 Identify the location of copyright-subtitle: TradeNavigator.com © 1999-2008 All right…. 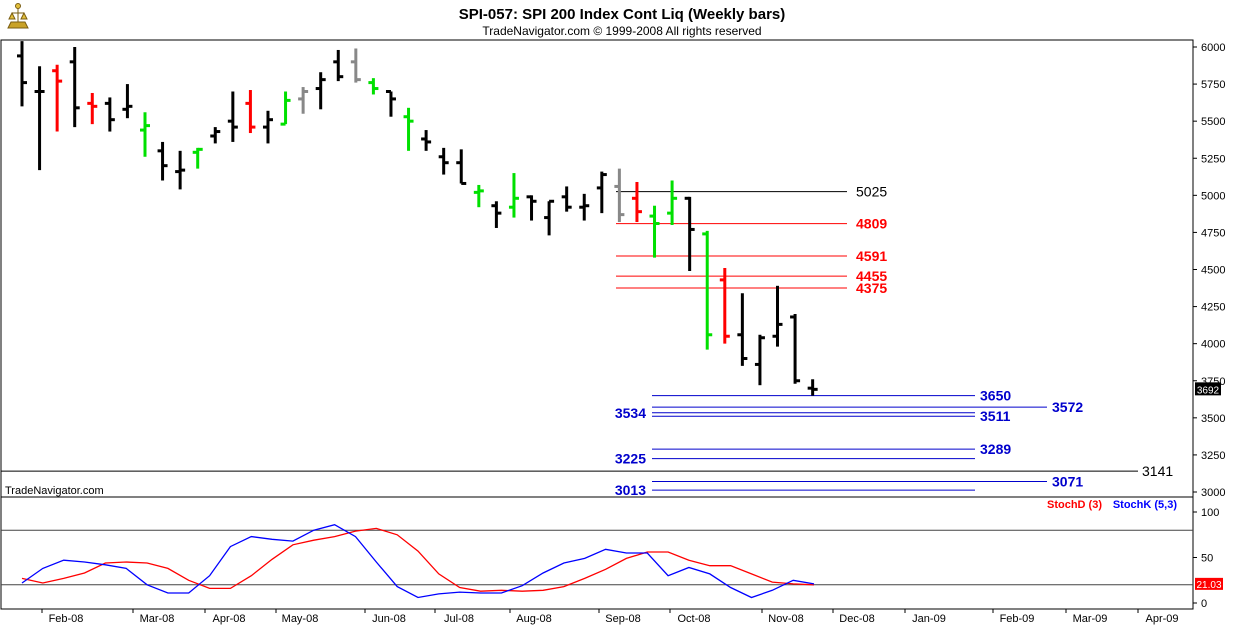
(621, 31).